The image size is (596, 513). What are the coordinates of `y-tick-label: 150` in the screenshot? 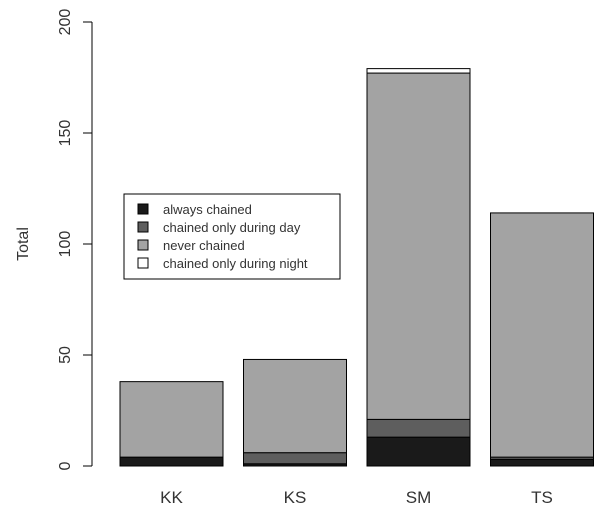 It's located at (65, 133).